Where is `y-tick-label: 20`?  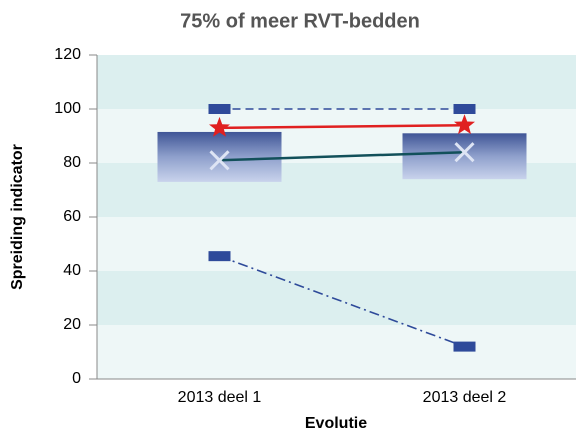 y-tick-label: 20 is located at coordinates (72, 324).